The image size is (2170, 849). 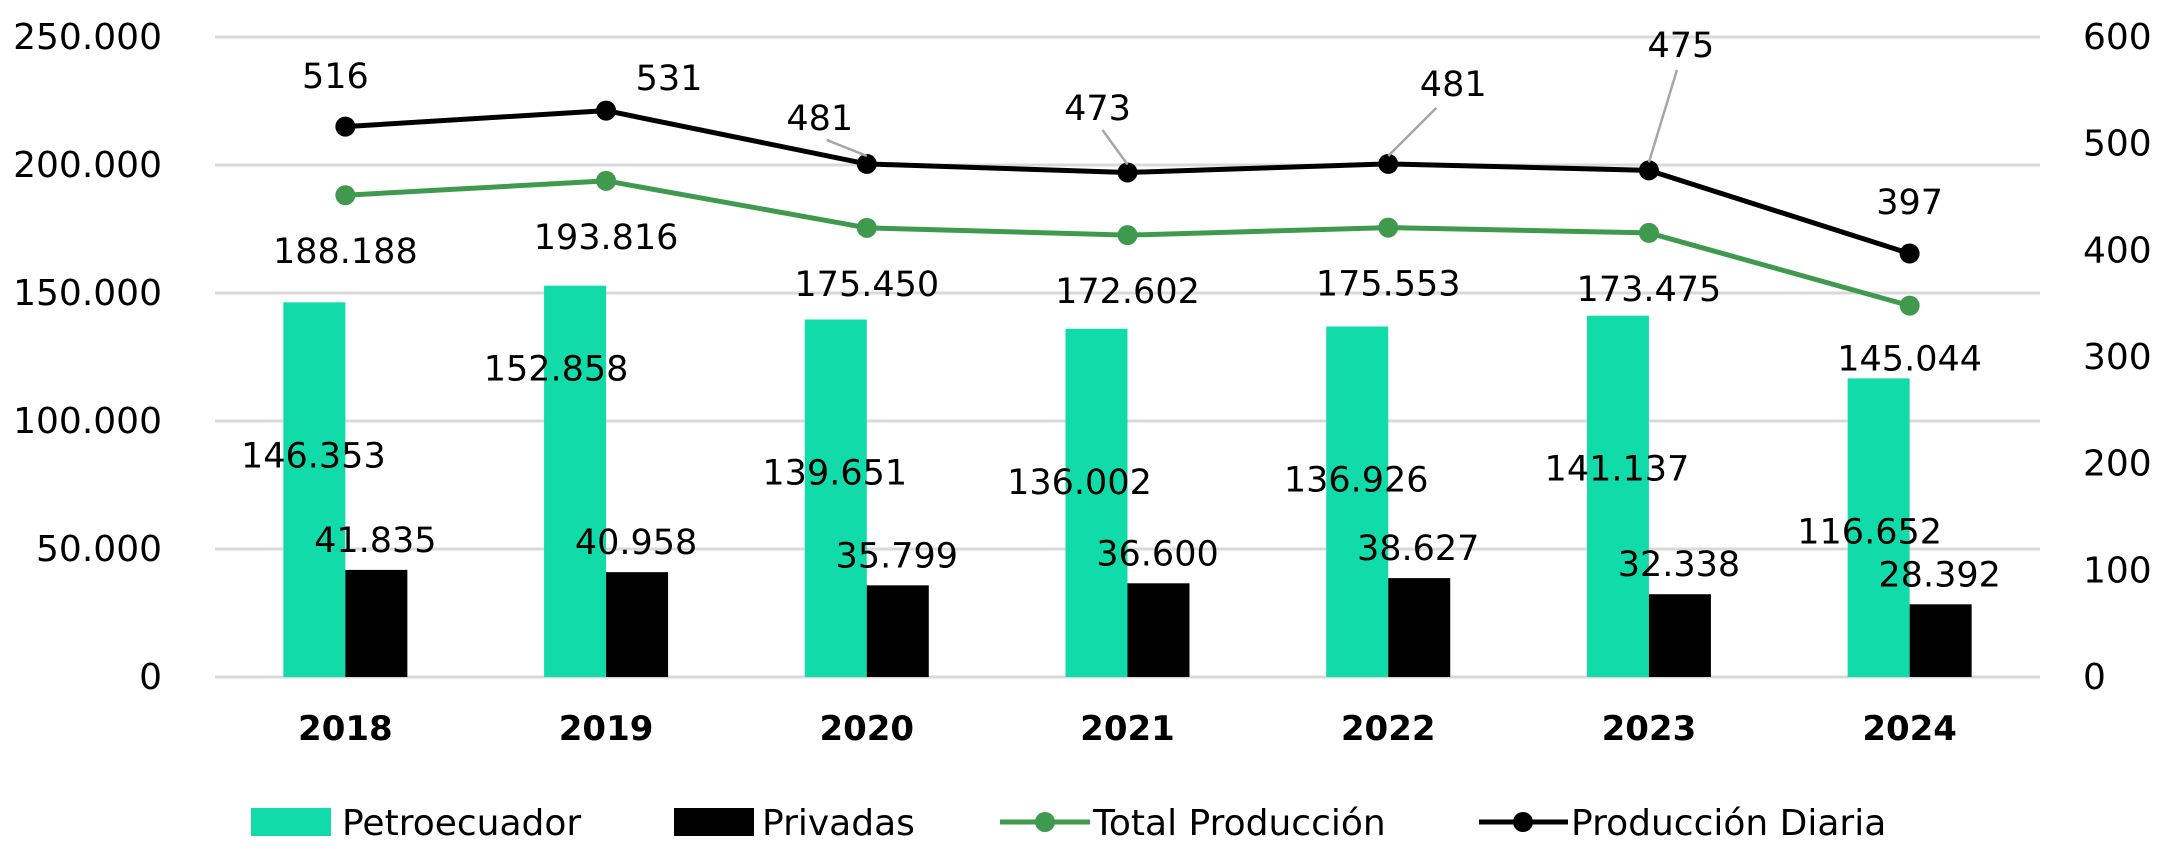 I want to click on legend-swatch-privadas, so click(x=714, y=822).